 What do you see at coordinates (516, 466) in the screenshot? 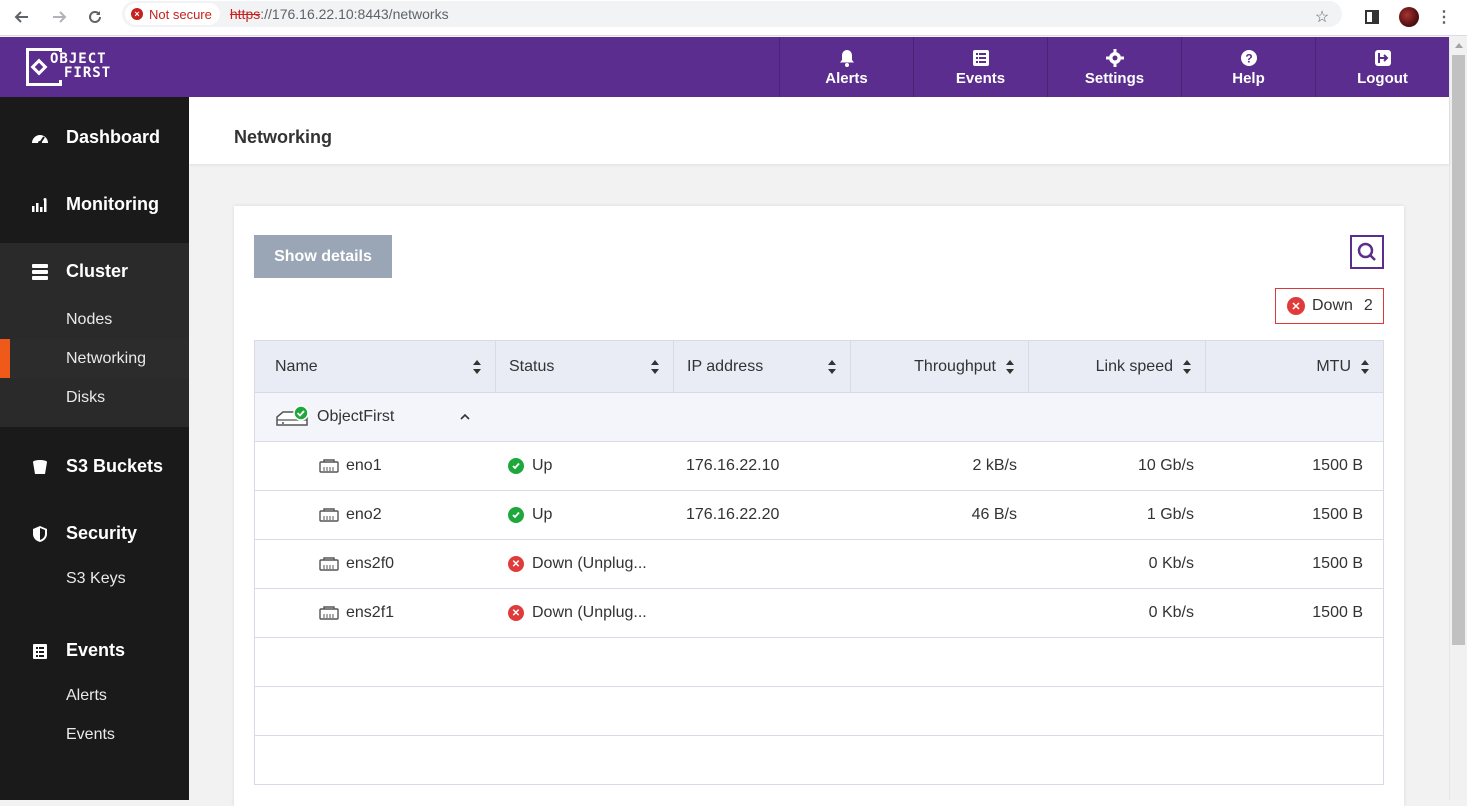
I see `check-circle-icon` at bounding box center [516, 466].